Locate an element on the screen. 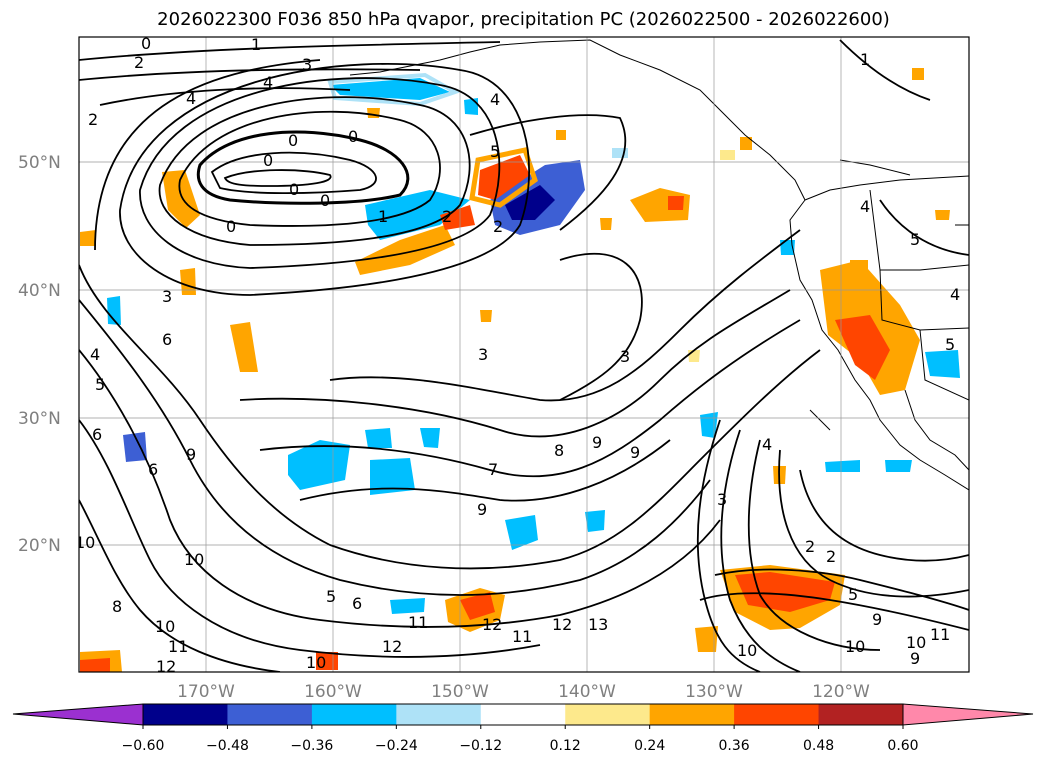 This screenshot has height=765, width=1047. lon-label: 160°W is located at coordinates (333, 692).